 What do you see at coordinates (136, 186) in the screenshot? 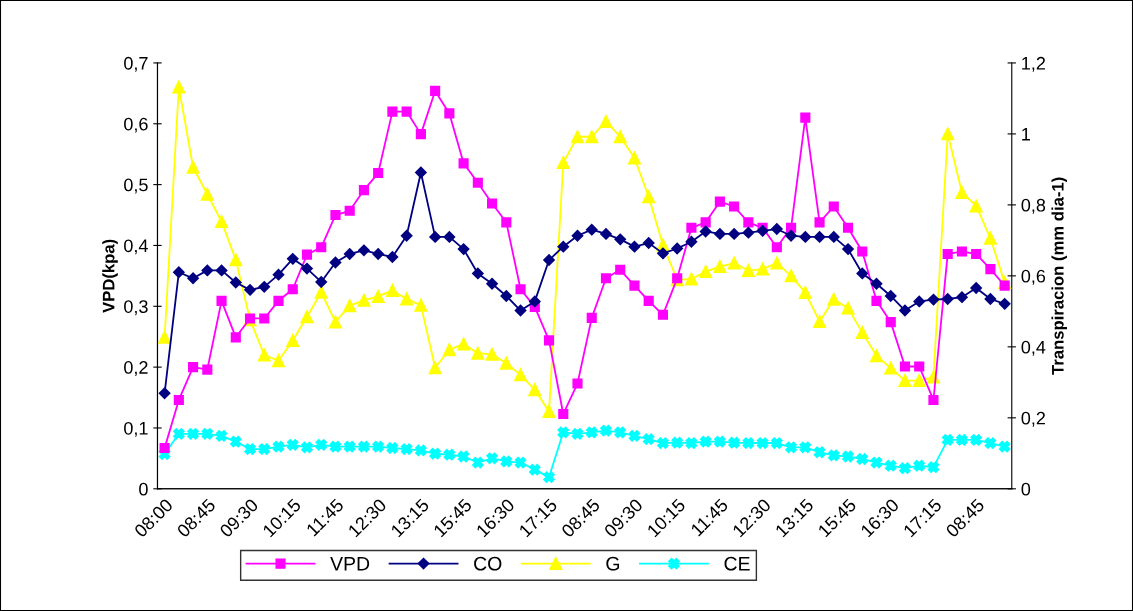
I see `y-tick-label: 0,5` at bounding box center [136, 186].